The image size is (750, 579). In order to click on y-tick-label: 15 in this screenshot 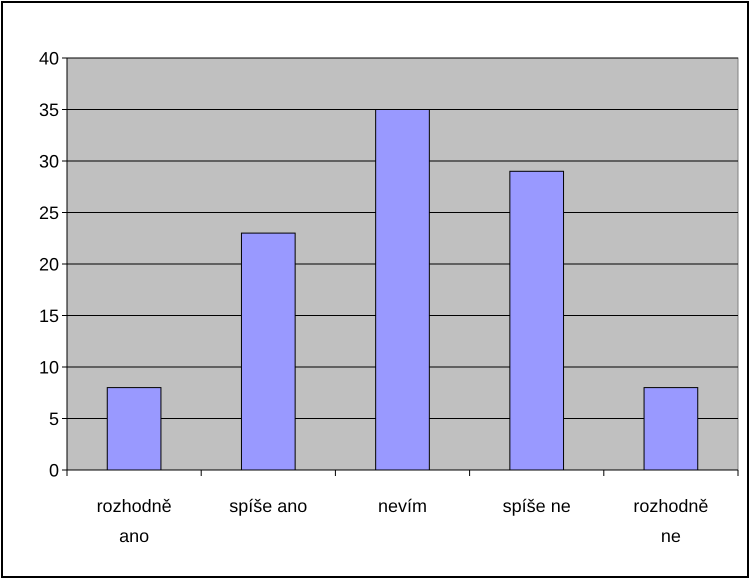, I will do `click(48, 316)`.